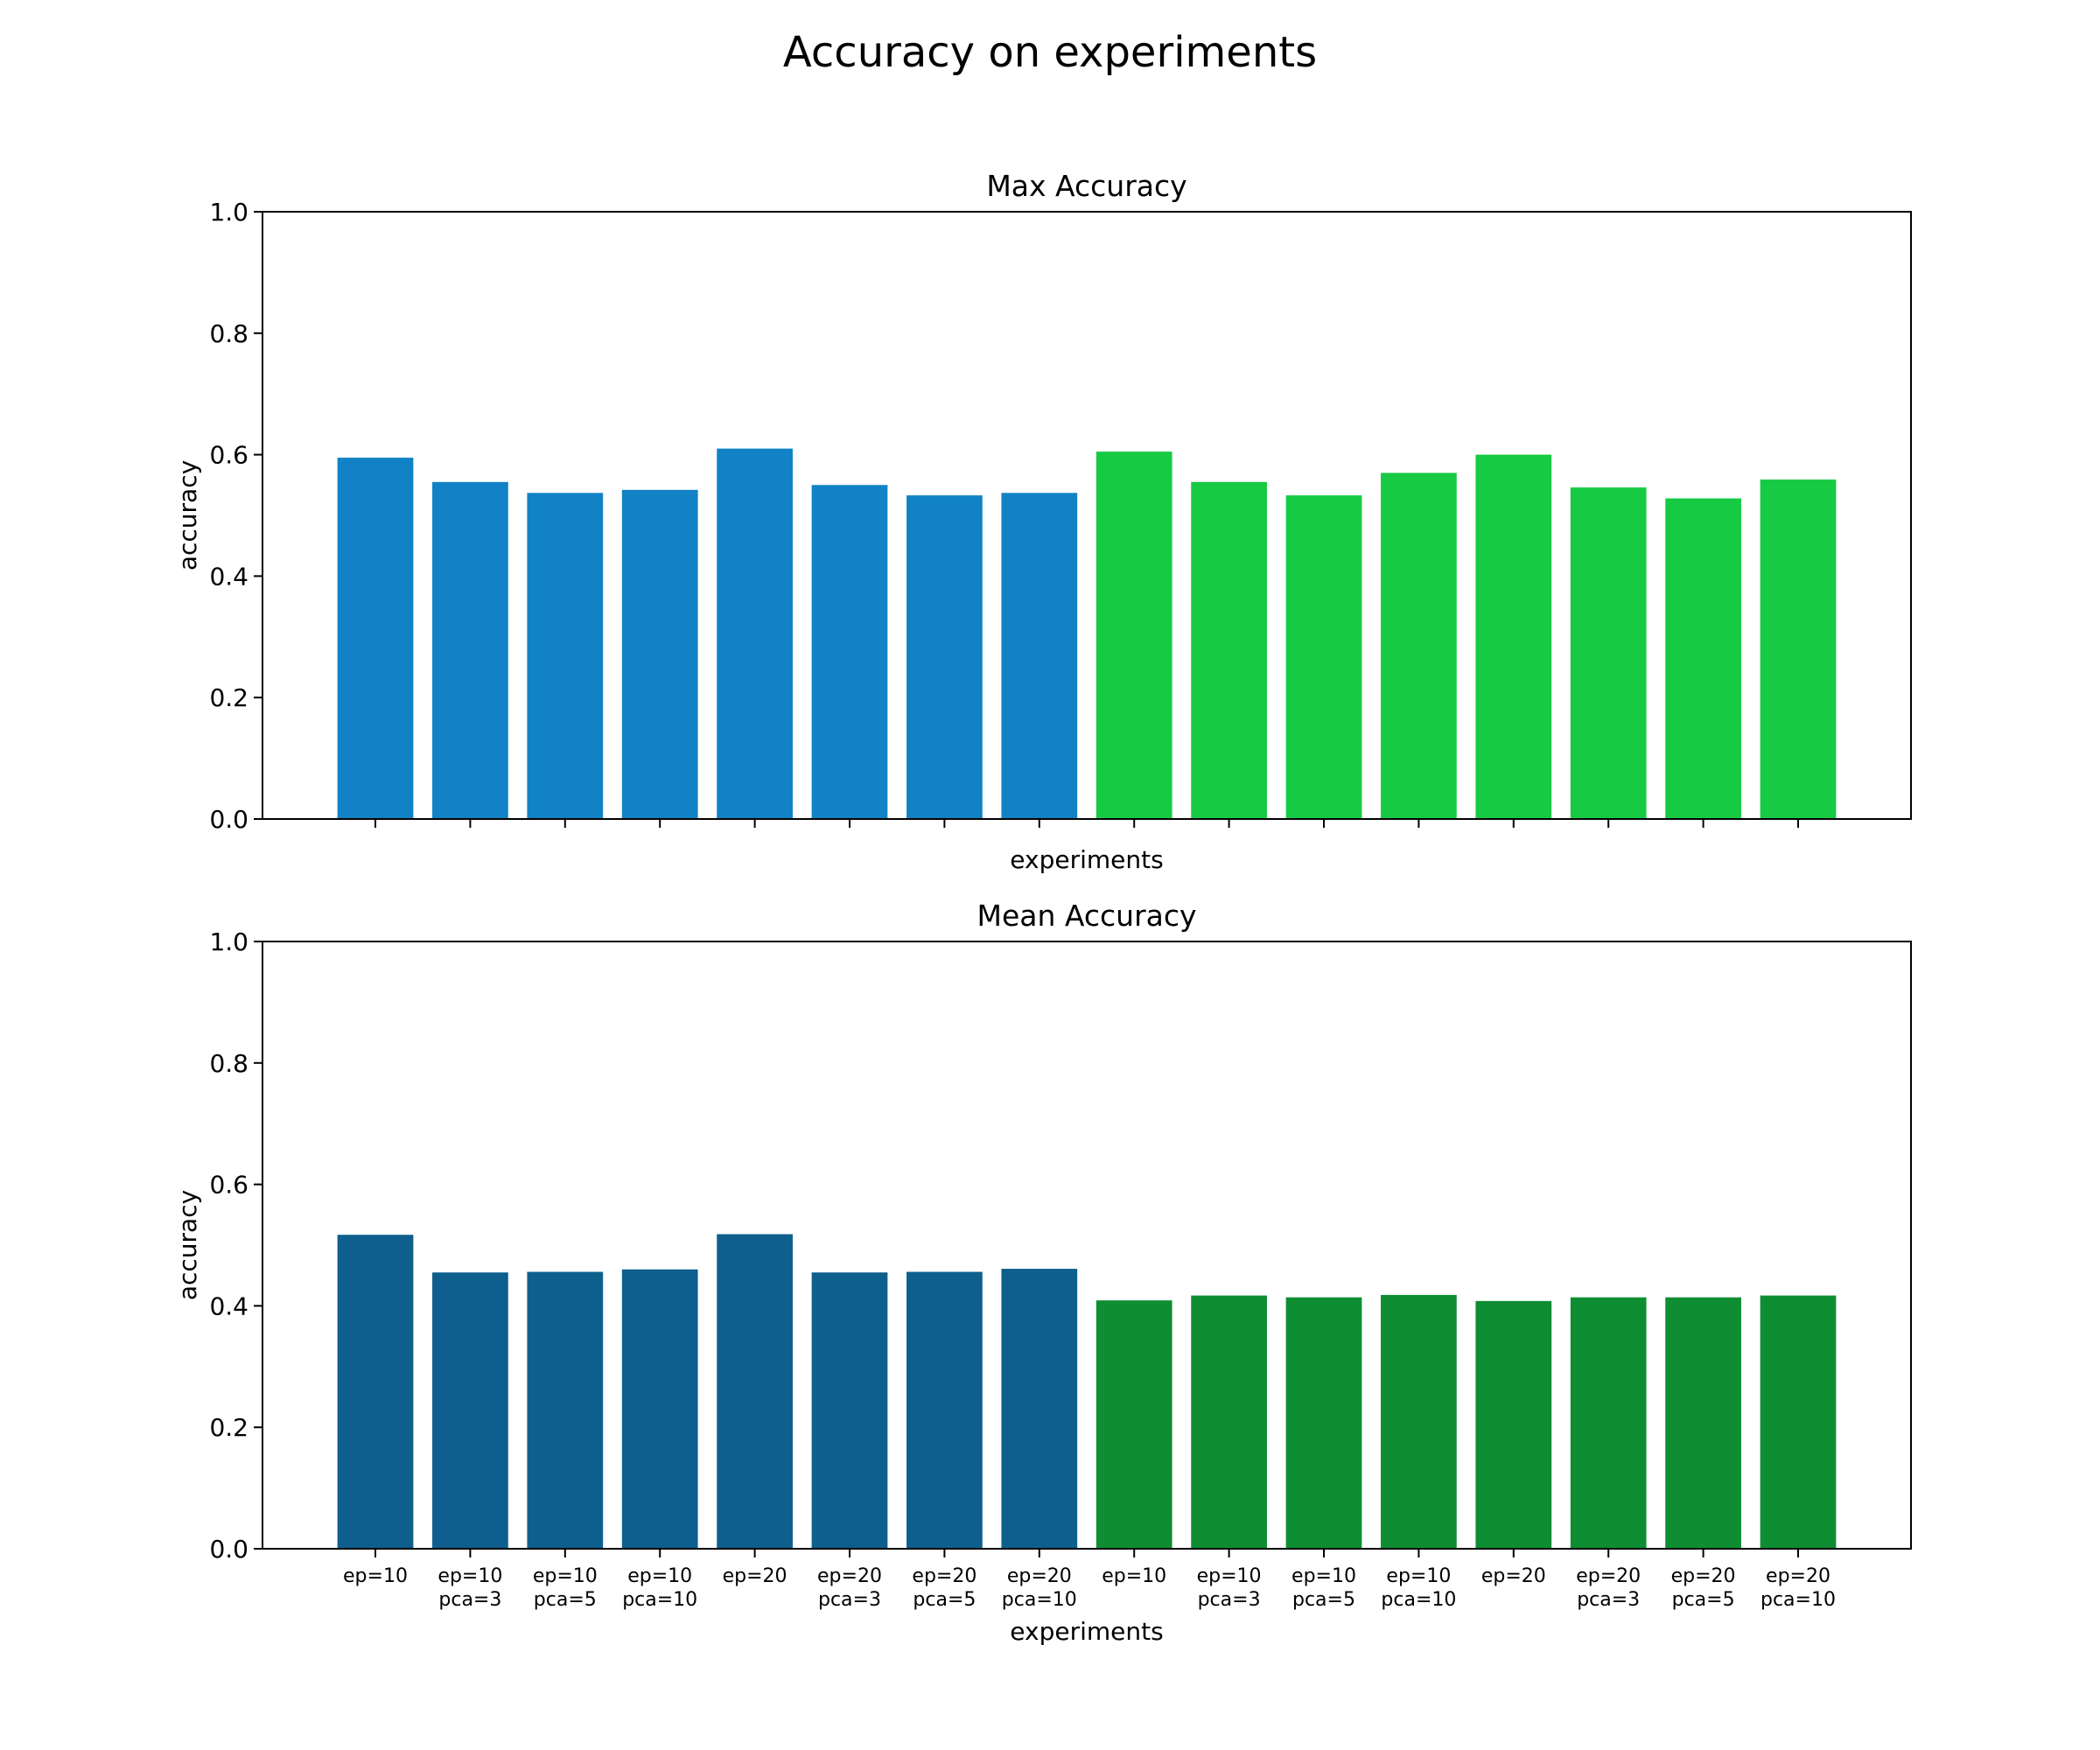  I want to click on subplot-title-max: Max Accuracy, so click(1086, 186).